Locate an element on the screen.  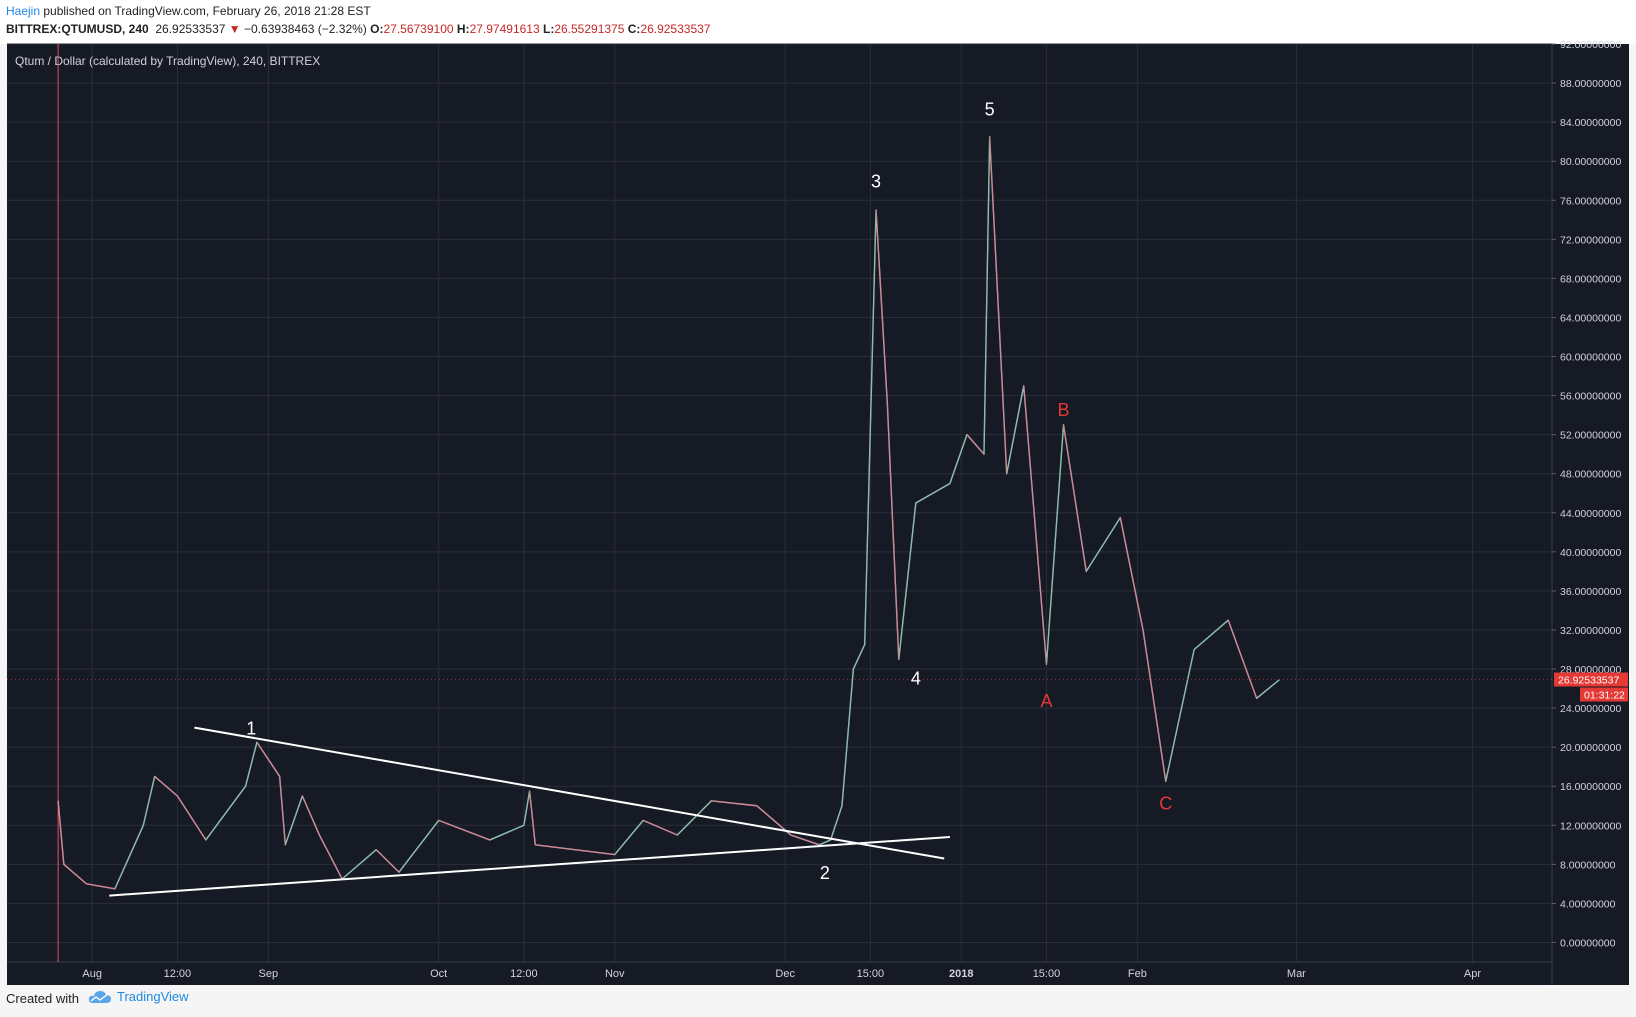
close-value: 26.92533537 is located at coordinates (675, 29).